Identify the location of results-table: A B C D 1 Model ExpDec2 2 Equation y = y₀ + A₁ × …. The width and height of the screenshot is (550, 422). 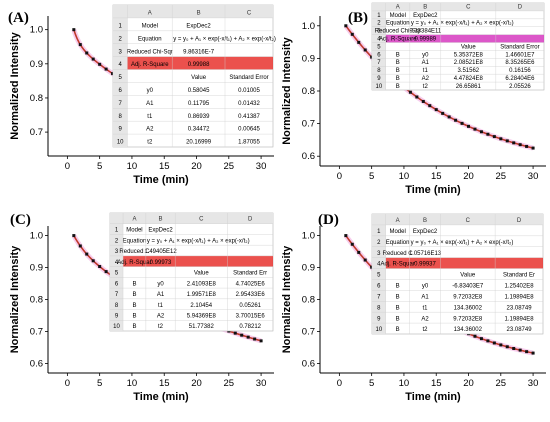
(458, 46).